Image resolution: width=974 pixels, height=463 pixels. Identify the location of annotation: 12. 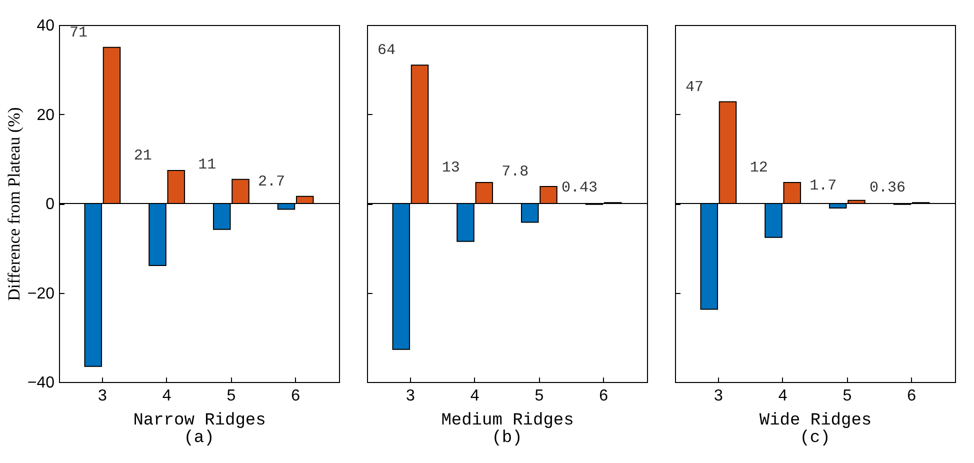
(759, 168).